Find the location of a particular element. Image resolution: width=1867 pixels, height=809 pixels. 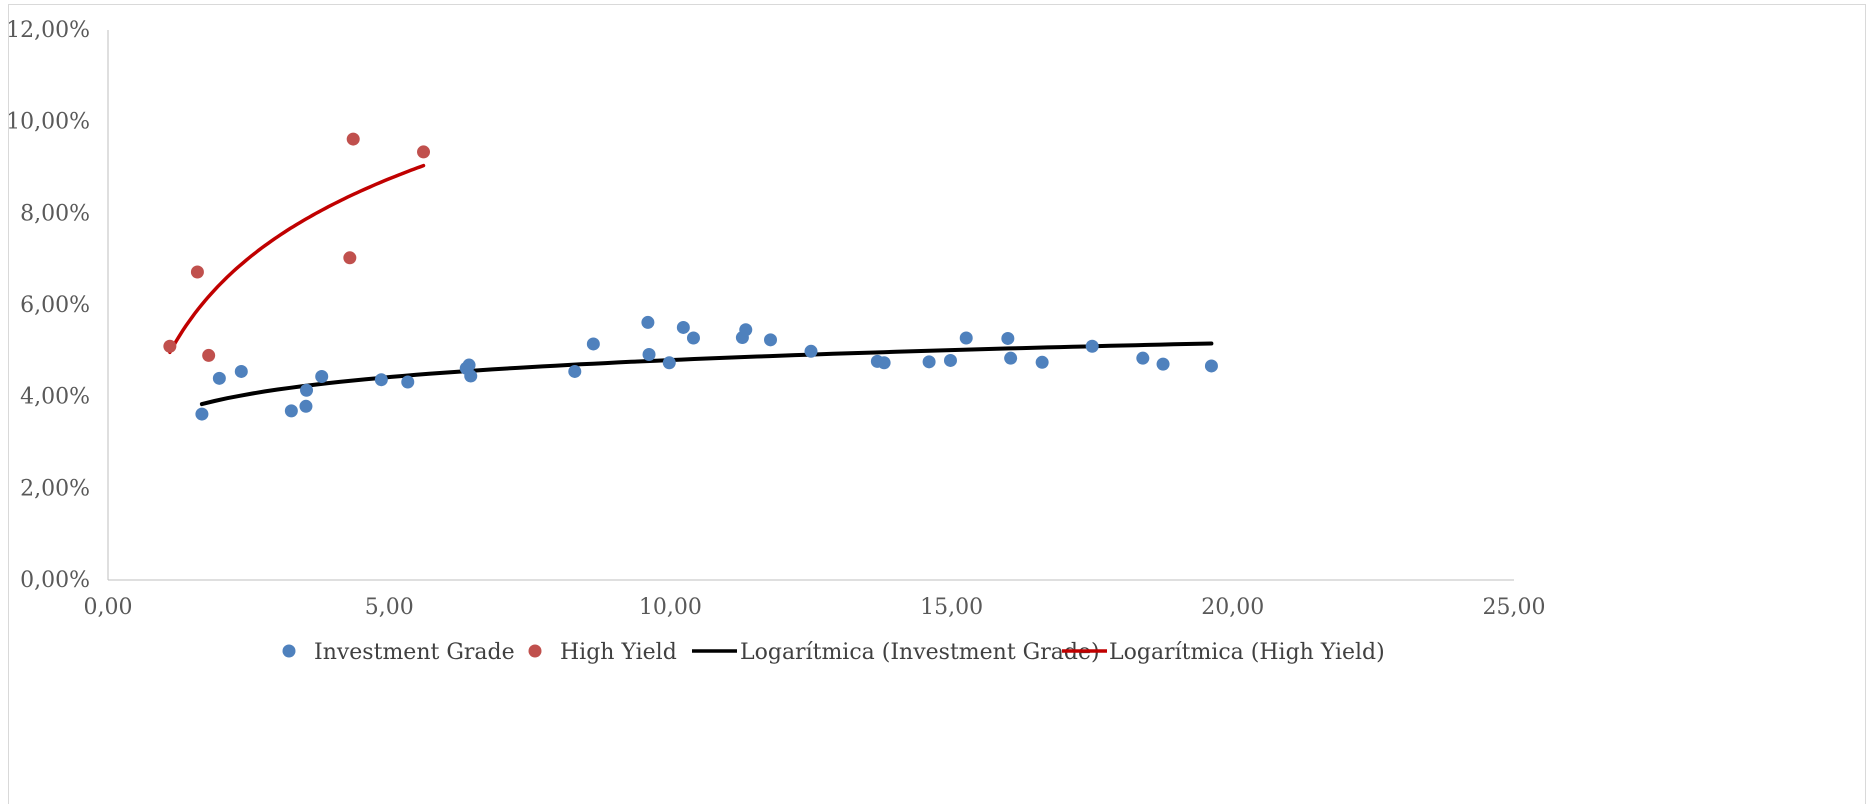

legend-label-high-yield: High Yield is located at coordinates (618, 652).